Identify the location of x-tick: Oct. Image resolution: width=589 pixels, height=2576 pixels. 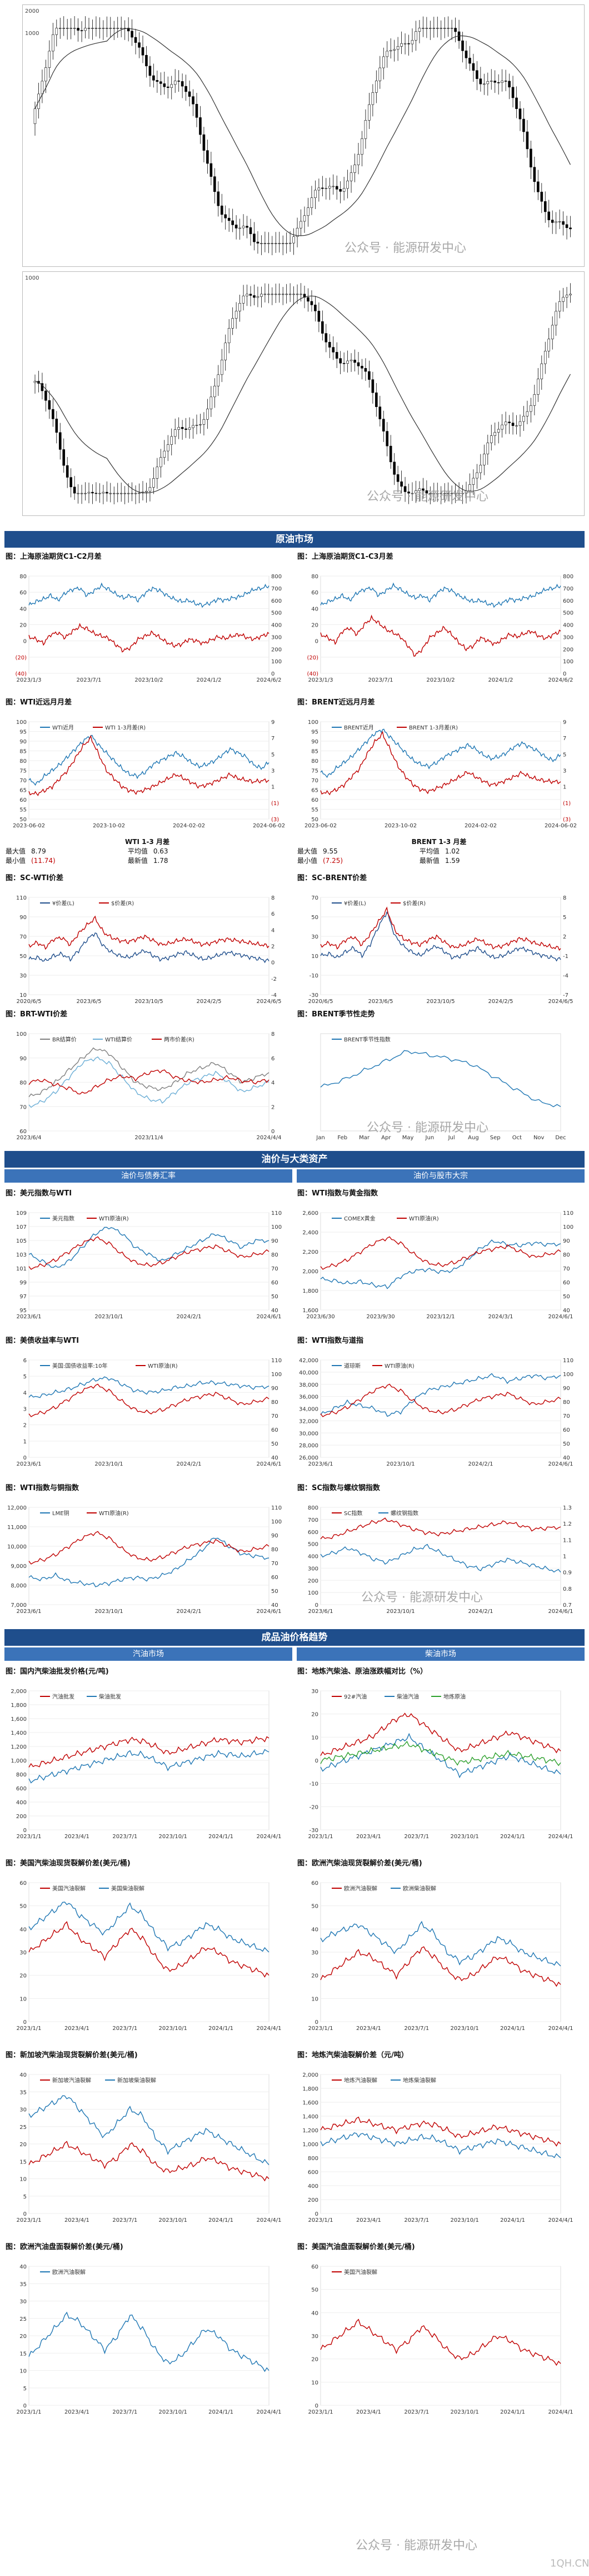
(517, 1138).